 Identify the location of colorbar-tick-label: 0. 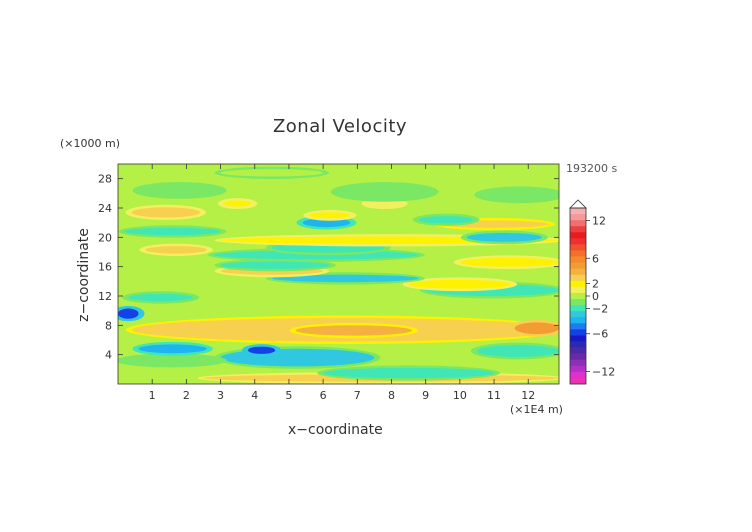
(595, 296).